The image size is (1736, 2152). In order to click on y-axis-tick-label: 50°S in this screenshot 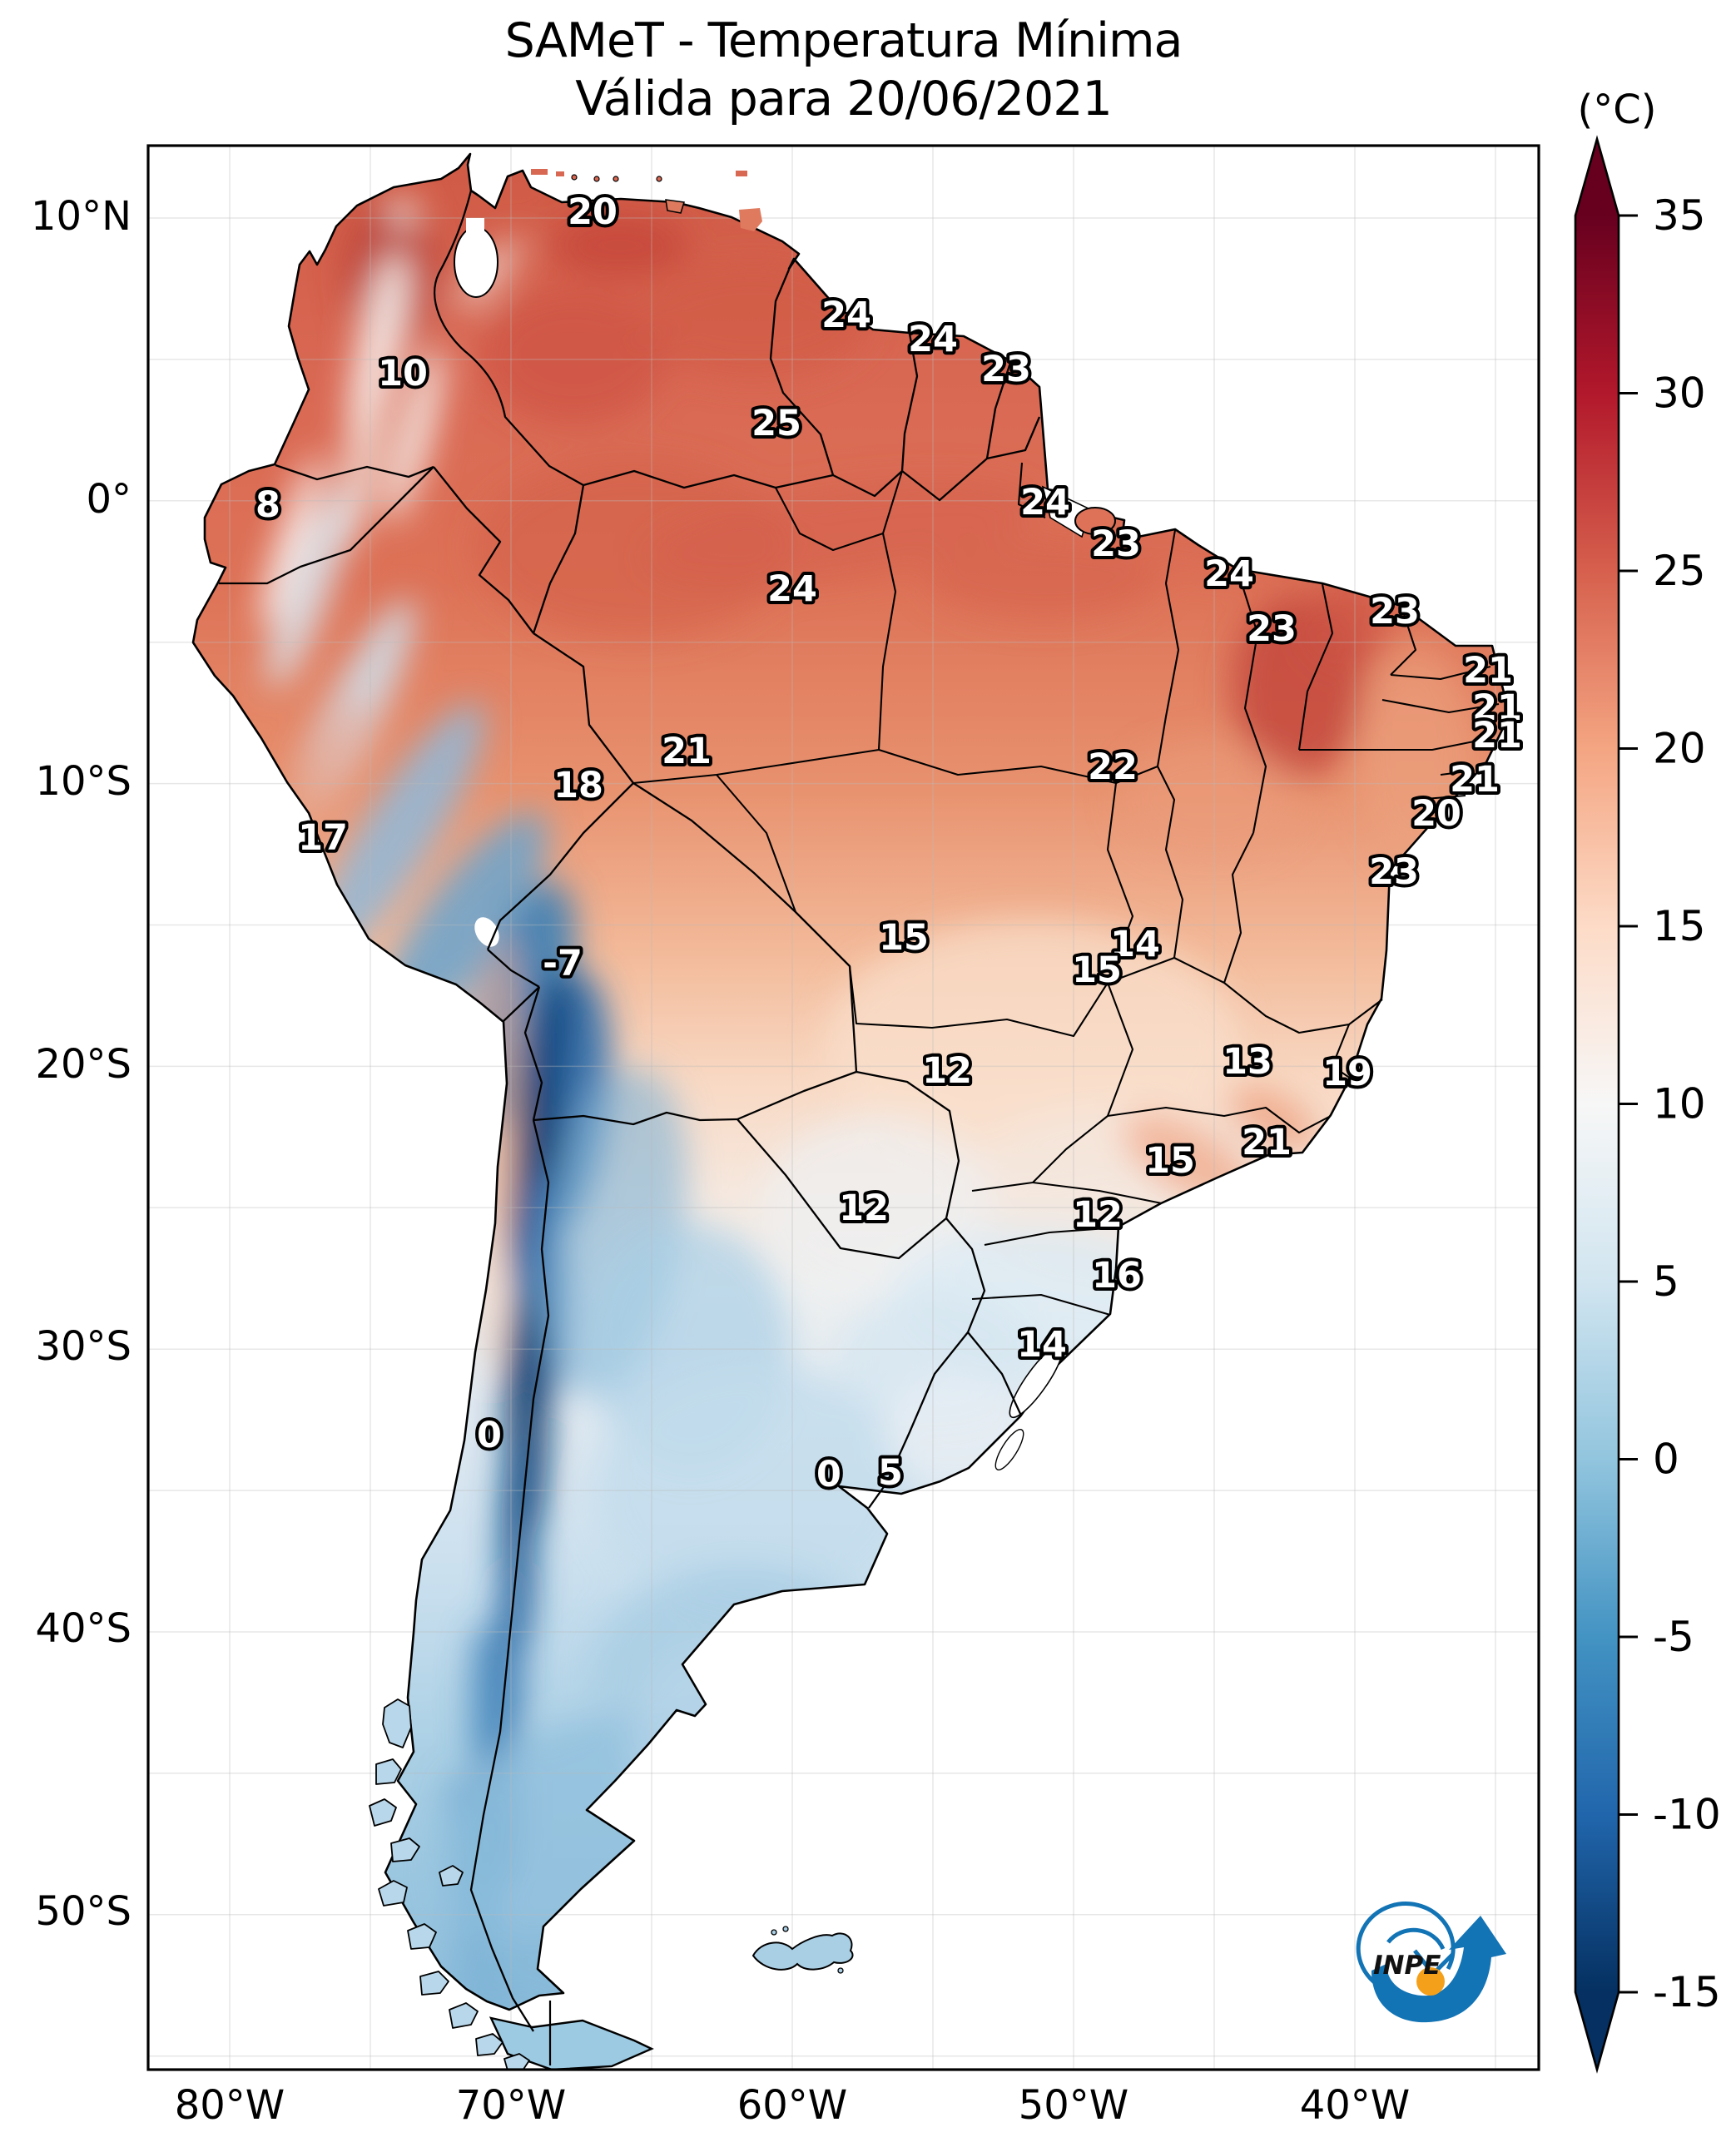, I will do `click(83, 1911)`.